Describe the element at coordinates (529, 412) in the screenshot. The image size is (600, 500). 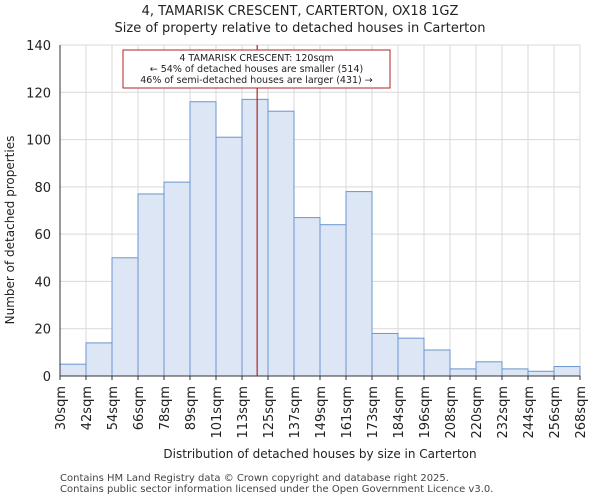
I see `x-tick-label: 244sqm` at that location.